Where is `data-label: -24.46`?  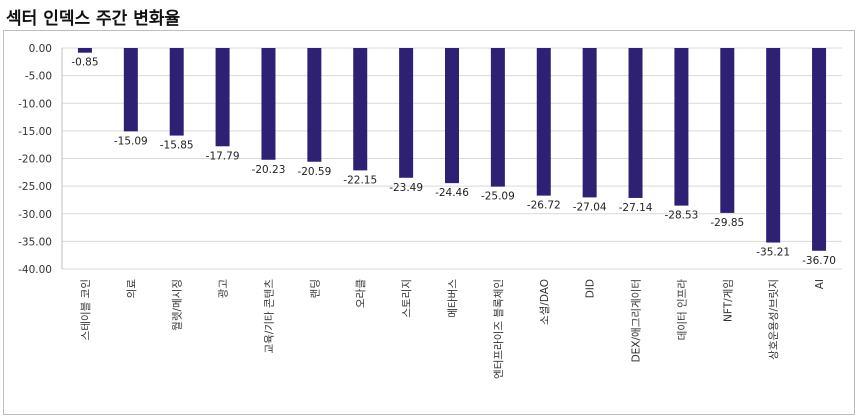 data-label: -24.46 is located at coordinates (452, 193).